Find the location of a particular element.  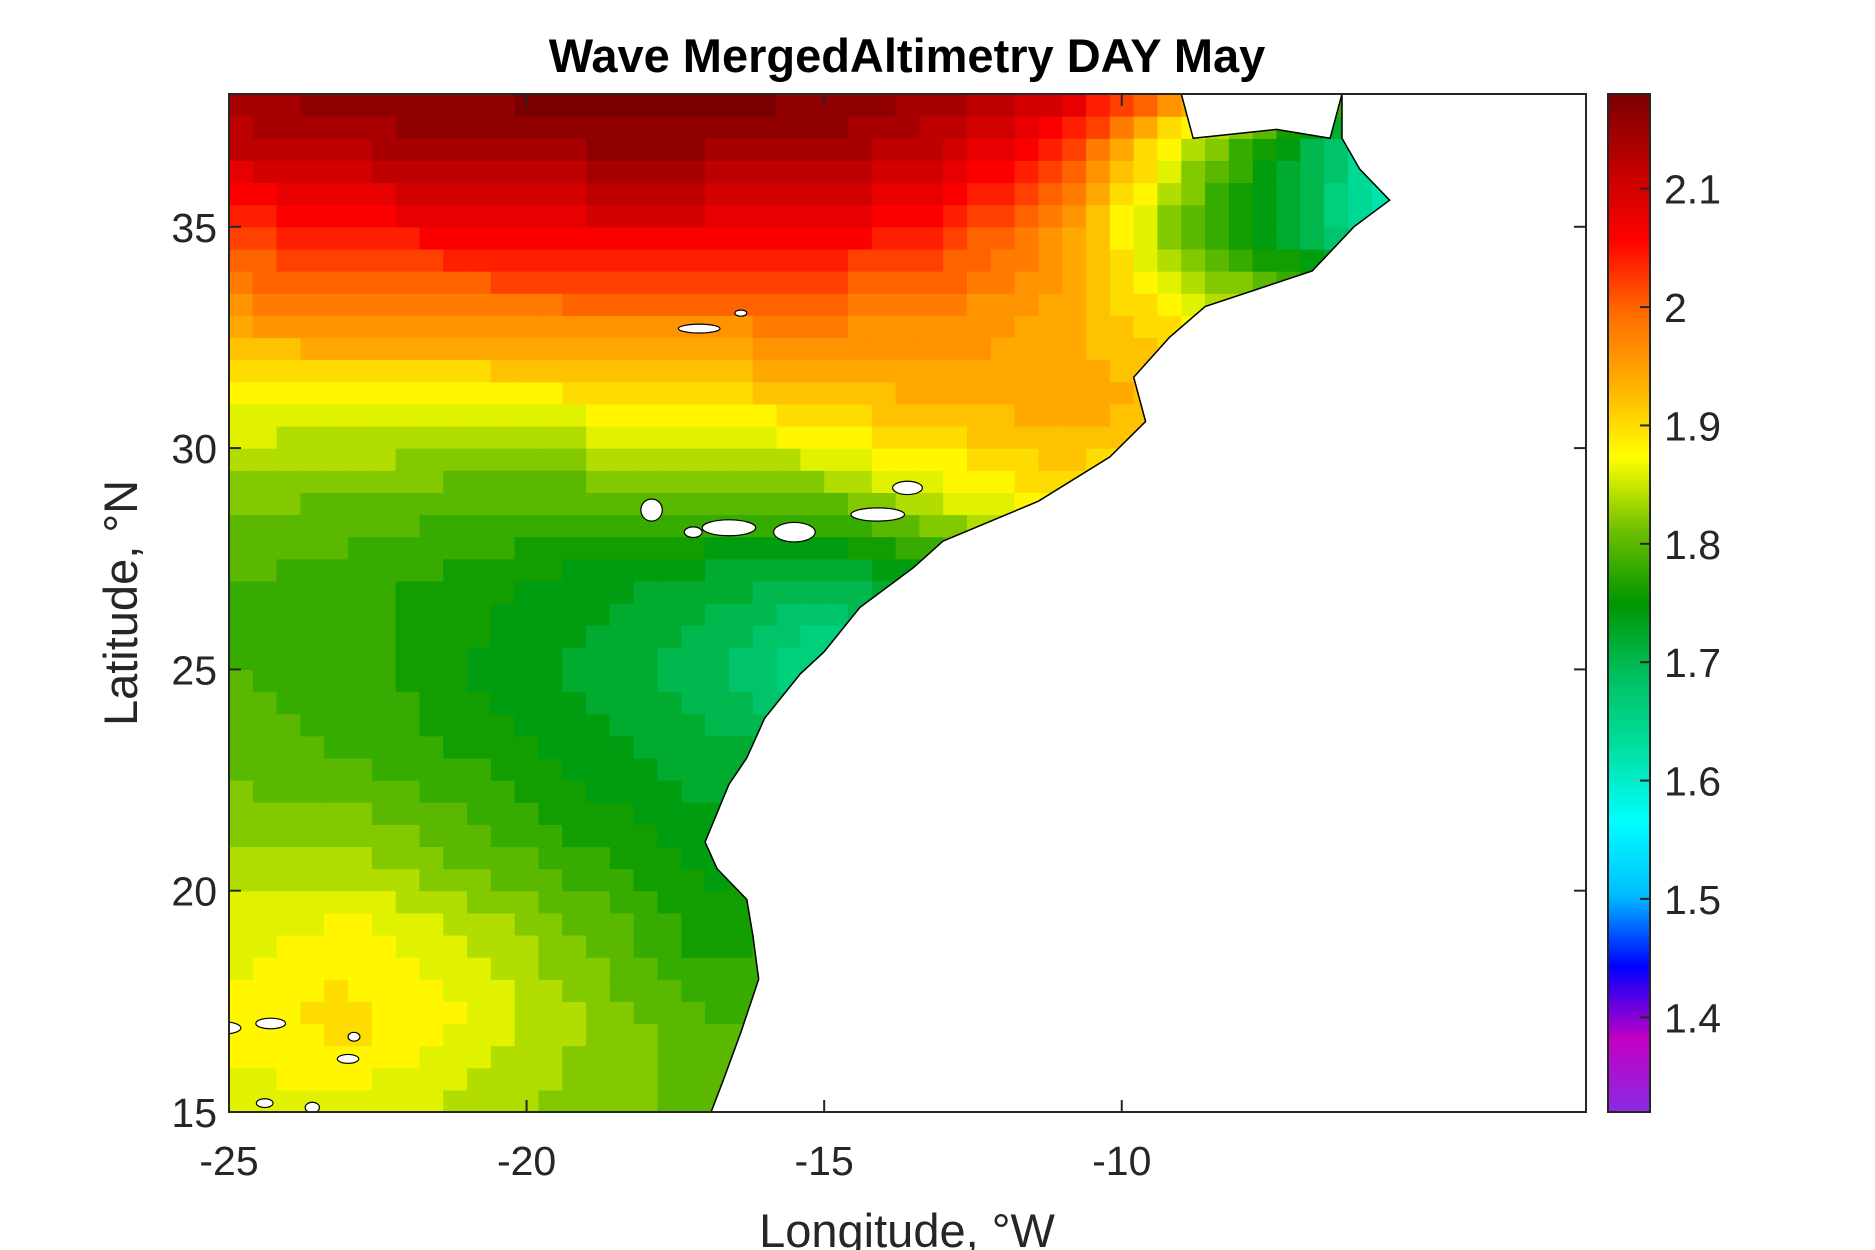

colorbar-tick-label: 2 is located at coordinates (1675, 308).